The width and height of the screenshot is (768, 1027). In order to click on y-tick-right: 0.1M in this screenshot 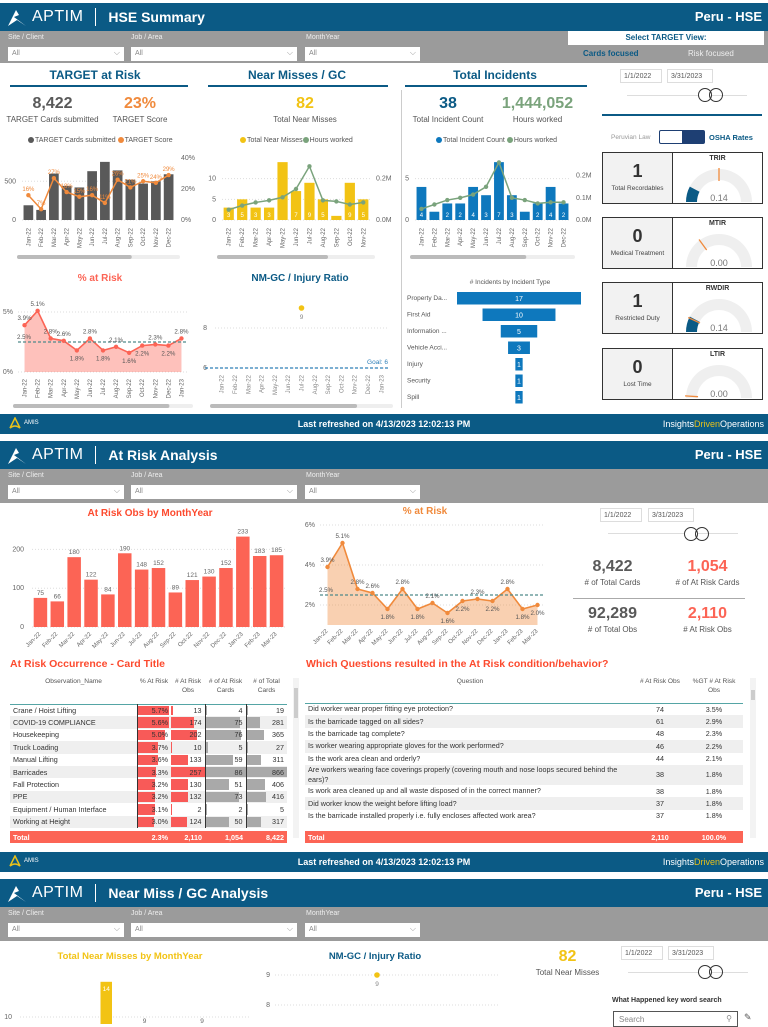, I will do `click(584, 198)`.